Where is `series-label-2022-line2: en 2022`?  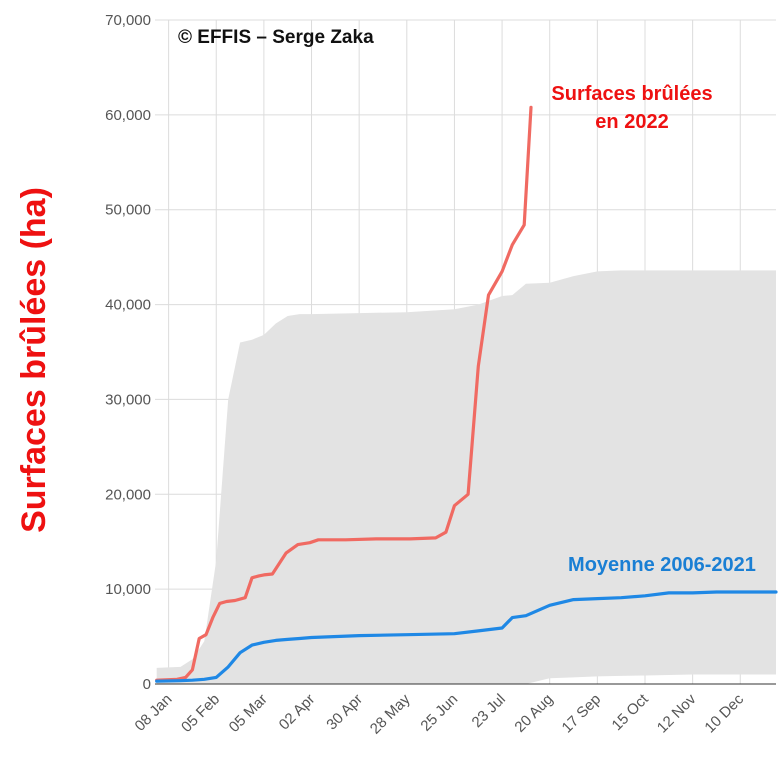 series-label-2022-line2: en 2022 is located at coordinates (631, 122).